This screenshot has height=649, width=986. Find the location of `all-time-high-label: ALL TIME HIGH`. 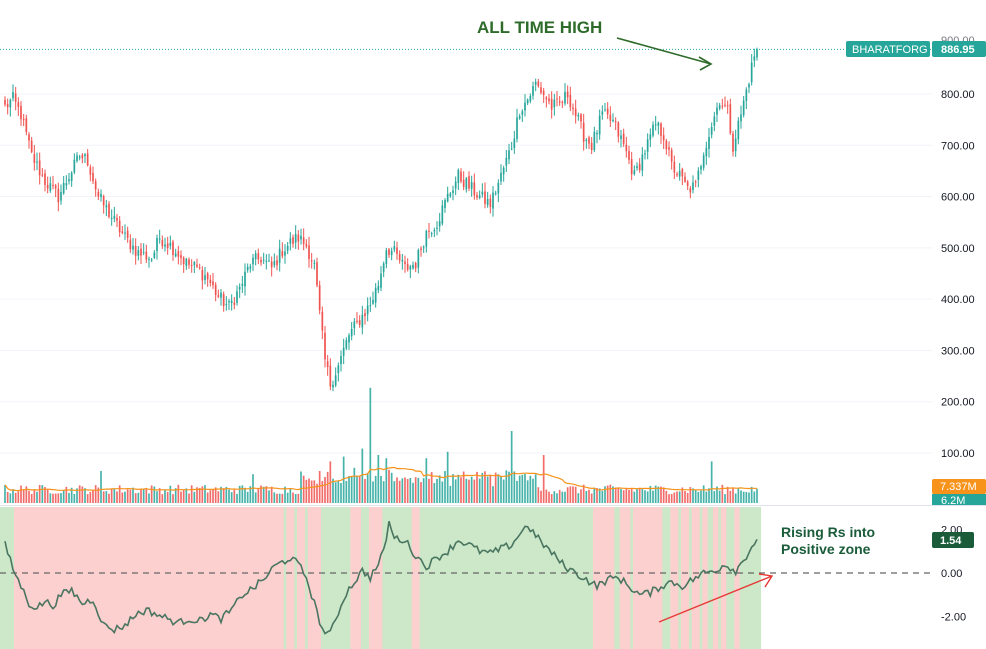

all-time-high-label: ALL TIME HIGH is located at coordinates (539, 27).